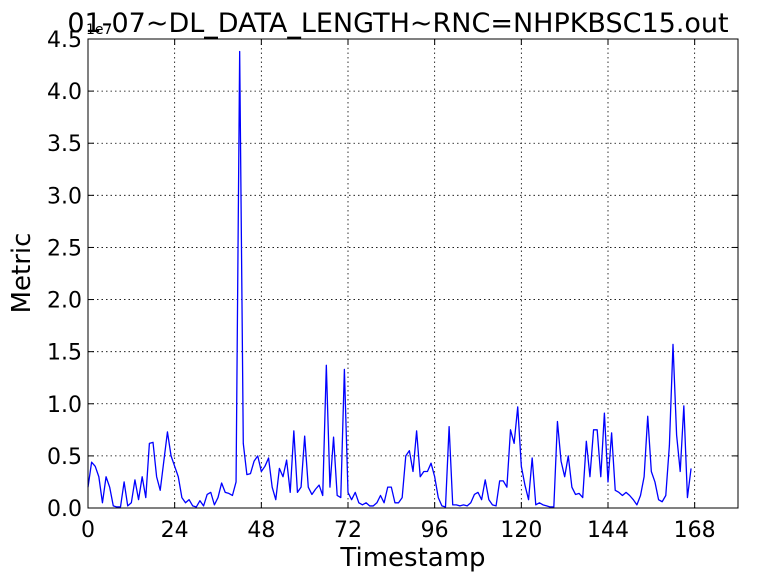  I want to click on x-tick-label: 120, so click(521, 530).